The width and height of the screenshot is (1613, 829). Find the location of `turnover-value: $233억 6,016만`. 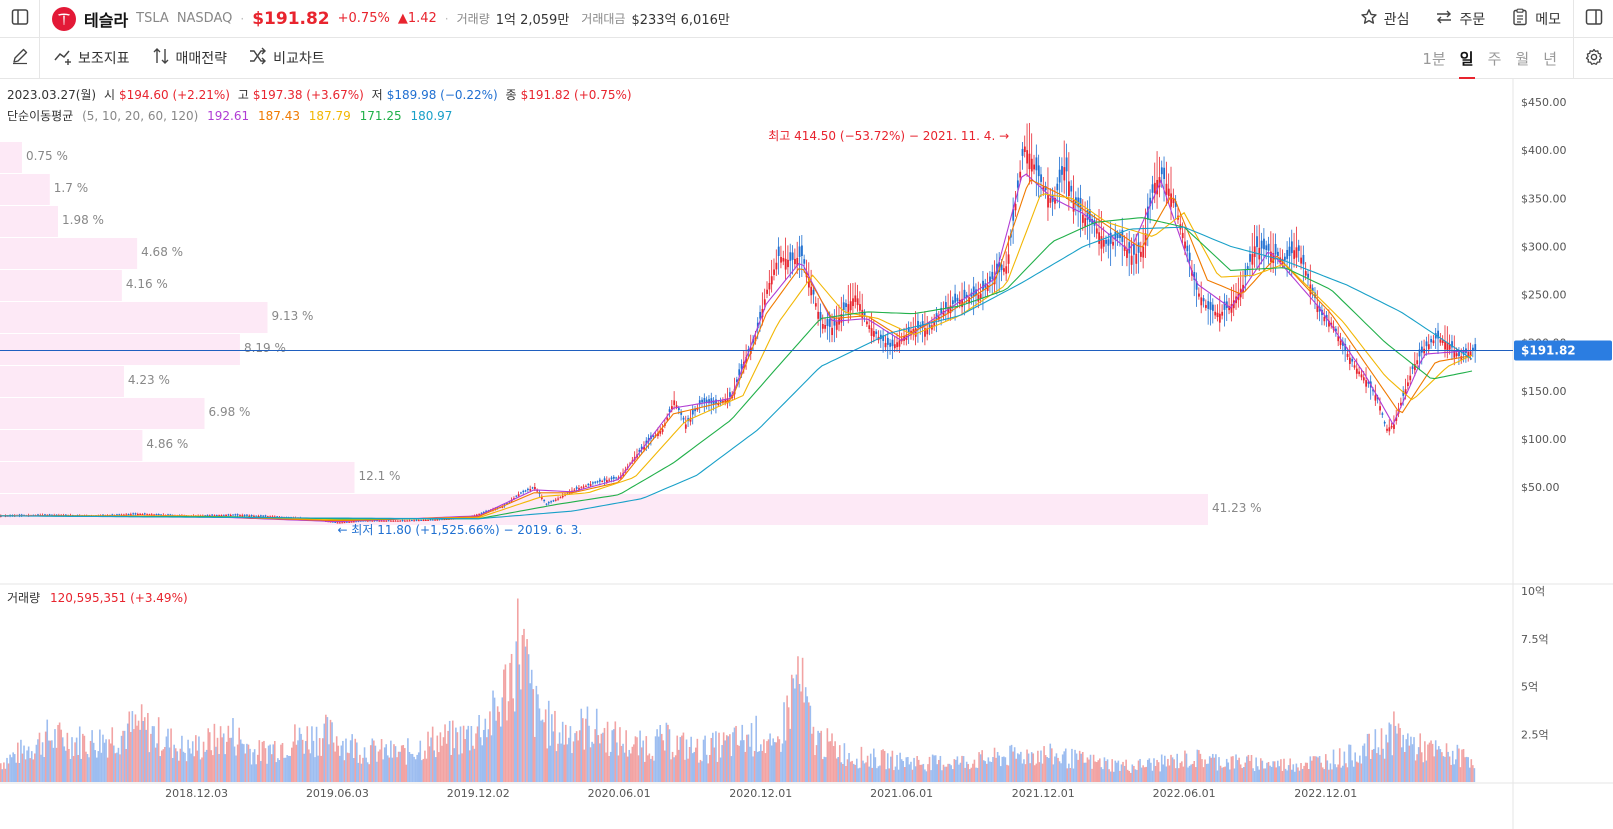

turnover-value: $233억 6,016만 is located at coordinates (680, 20).